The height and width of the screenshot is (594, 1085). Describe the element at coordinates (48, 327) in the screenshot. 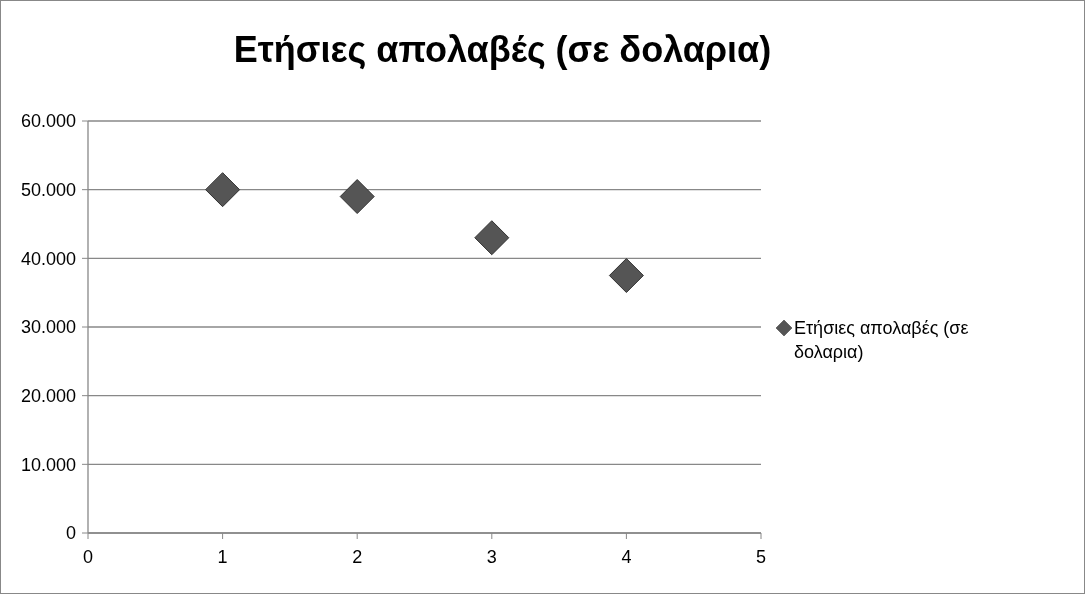

I see `y-tick-label: 30.000` at that location.